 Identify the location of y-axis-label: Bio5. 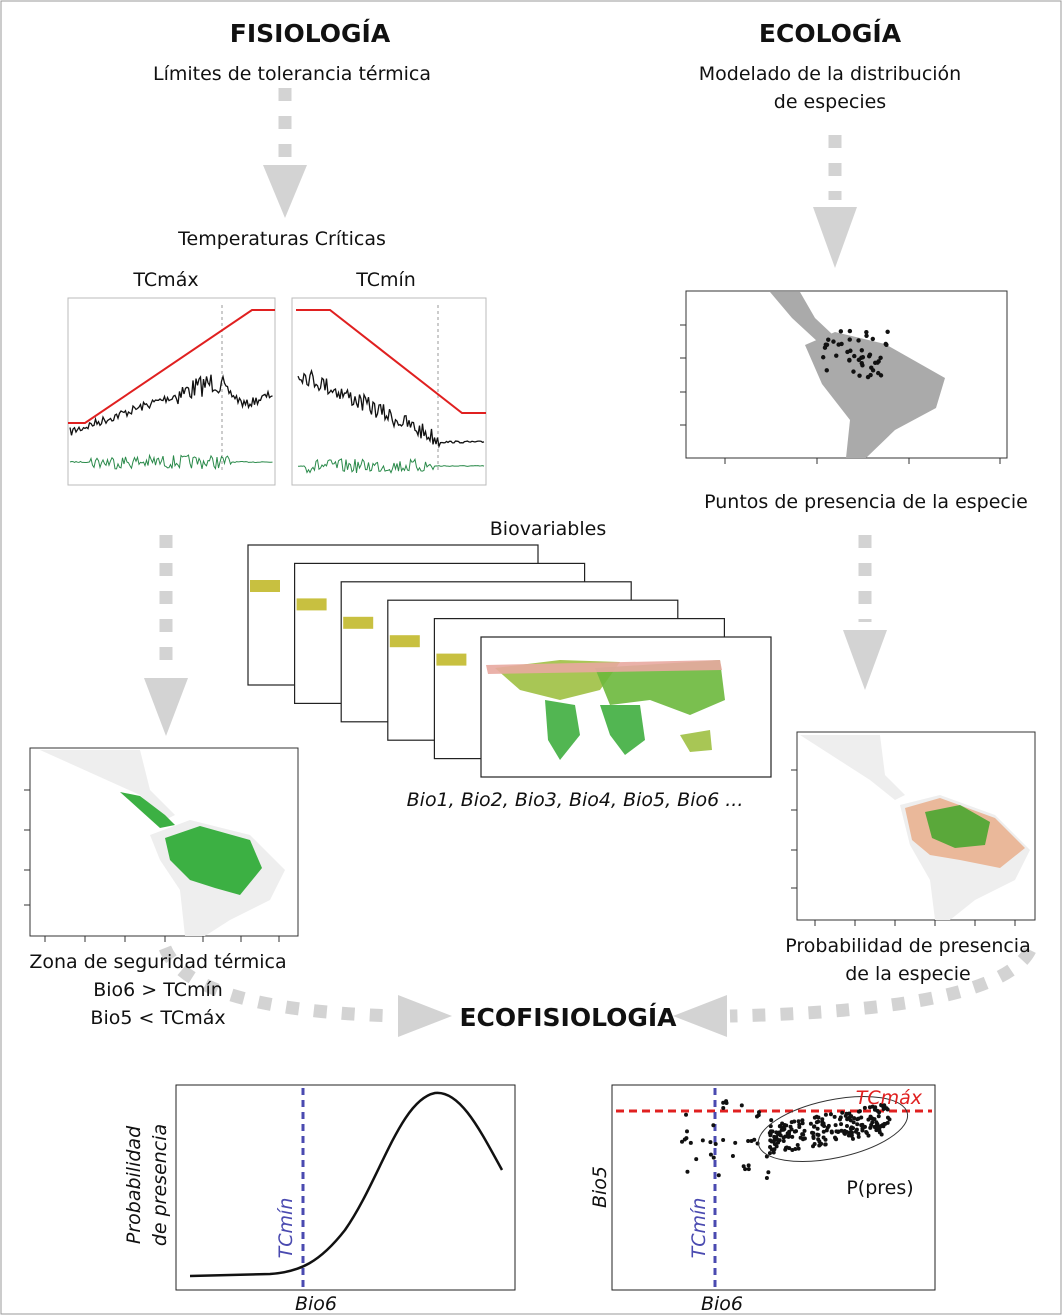
(600, 1187).